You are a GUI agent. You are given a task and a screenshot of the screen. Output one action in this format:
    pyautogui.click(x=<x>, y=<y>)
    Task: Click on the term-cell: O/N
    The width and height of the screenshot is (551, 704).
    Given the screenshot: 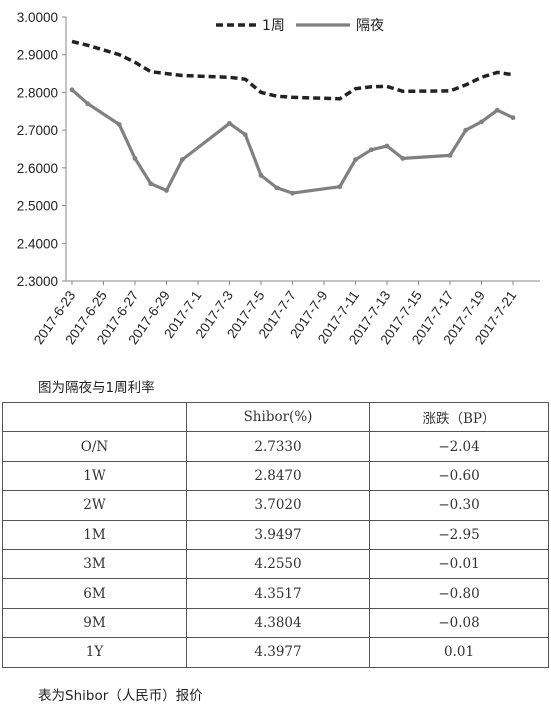 What is the action you would take?
    pyautogui.click(x=95, y=446)
    